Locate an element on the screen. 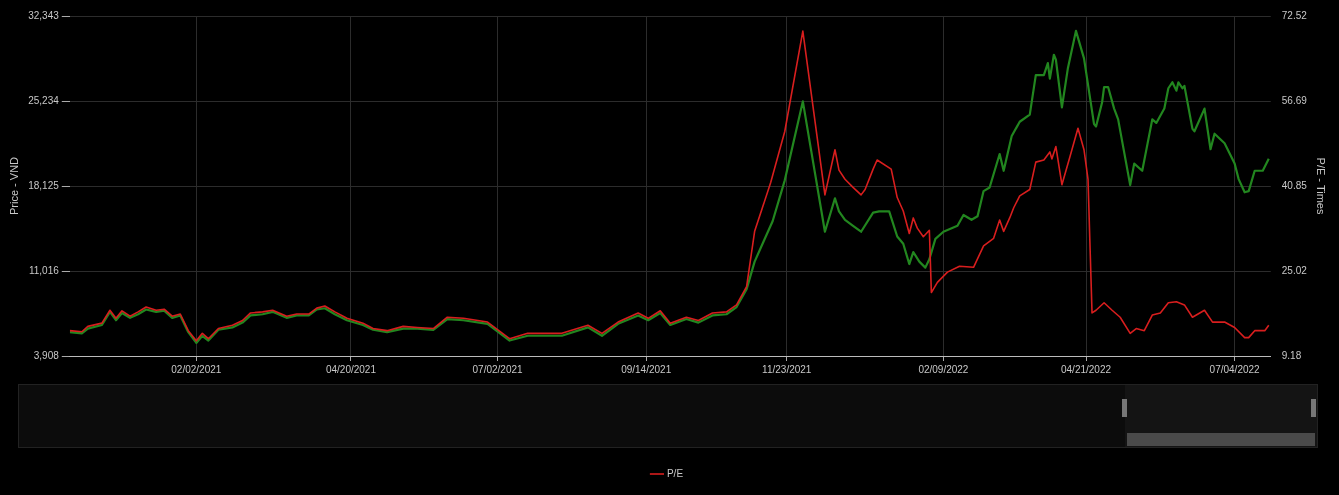 This screenshot has height=495, width=1339. y-tick-label: 32,343 is located at coordinates (44, 15).